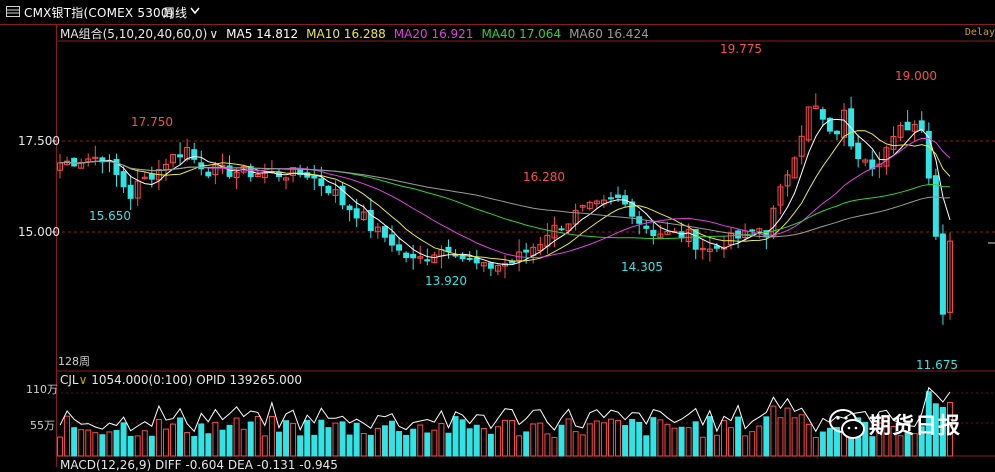  I want to click on watermark-text: 期货日报, so click(915, 426).